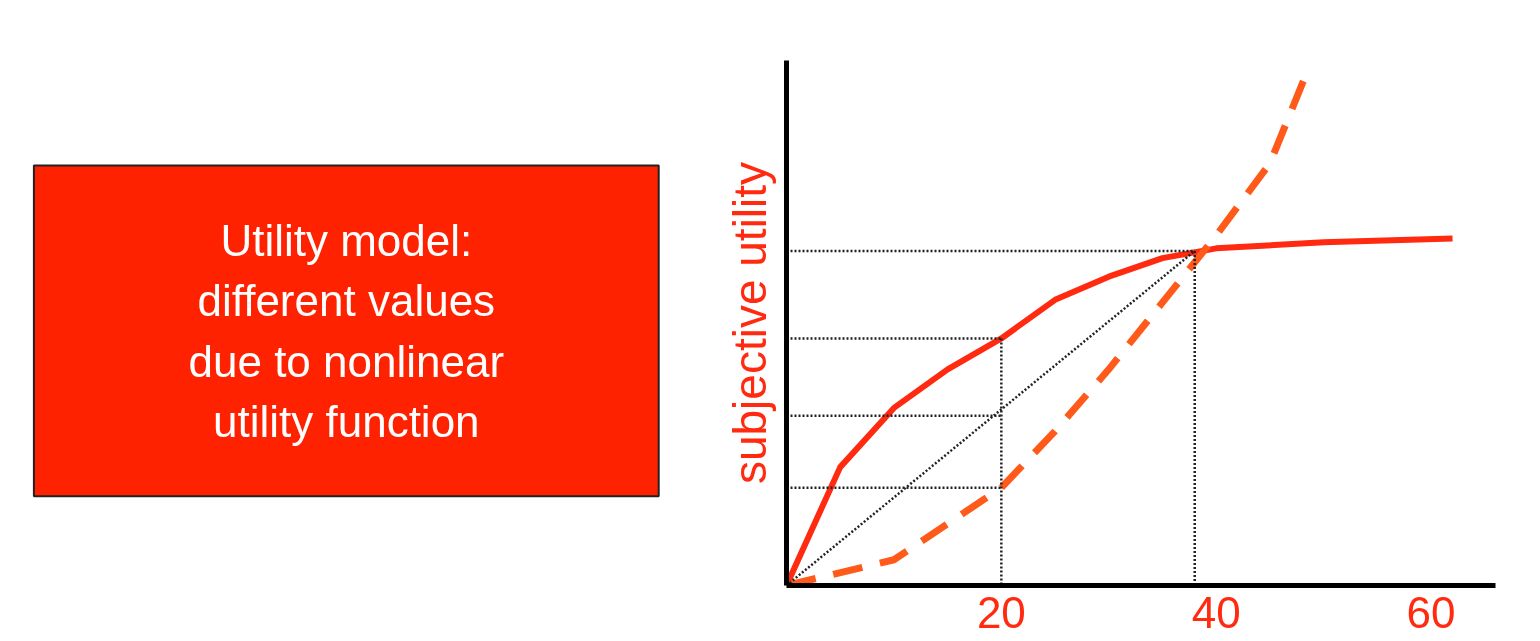 The width and height of the screenshot is (1540, 641). I want to click on x-tick-label: 20, so click(1001, 612).